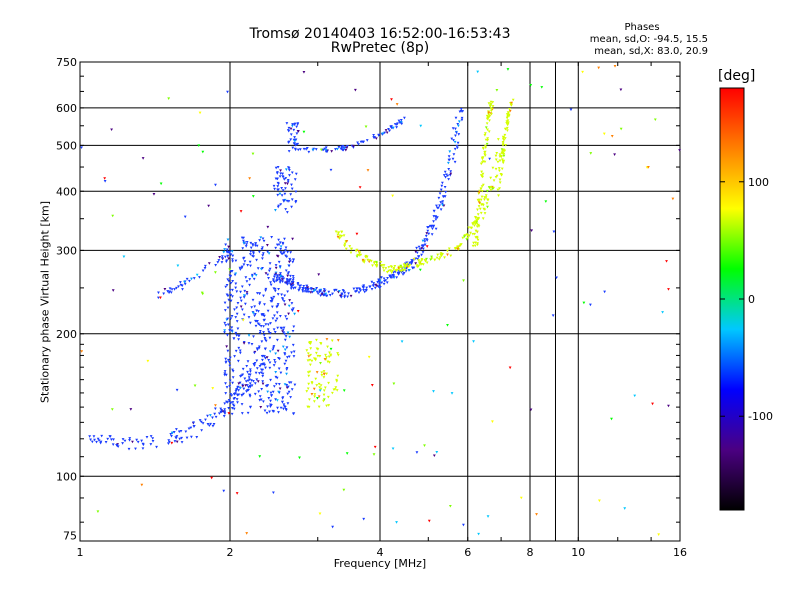 This screenshot has width=800, height=604. What do you see at coordinates (66, 145) in the screenshot?
I see `y-tick-label: 500` at bounding box center [66, 145].